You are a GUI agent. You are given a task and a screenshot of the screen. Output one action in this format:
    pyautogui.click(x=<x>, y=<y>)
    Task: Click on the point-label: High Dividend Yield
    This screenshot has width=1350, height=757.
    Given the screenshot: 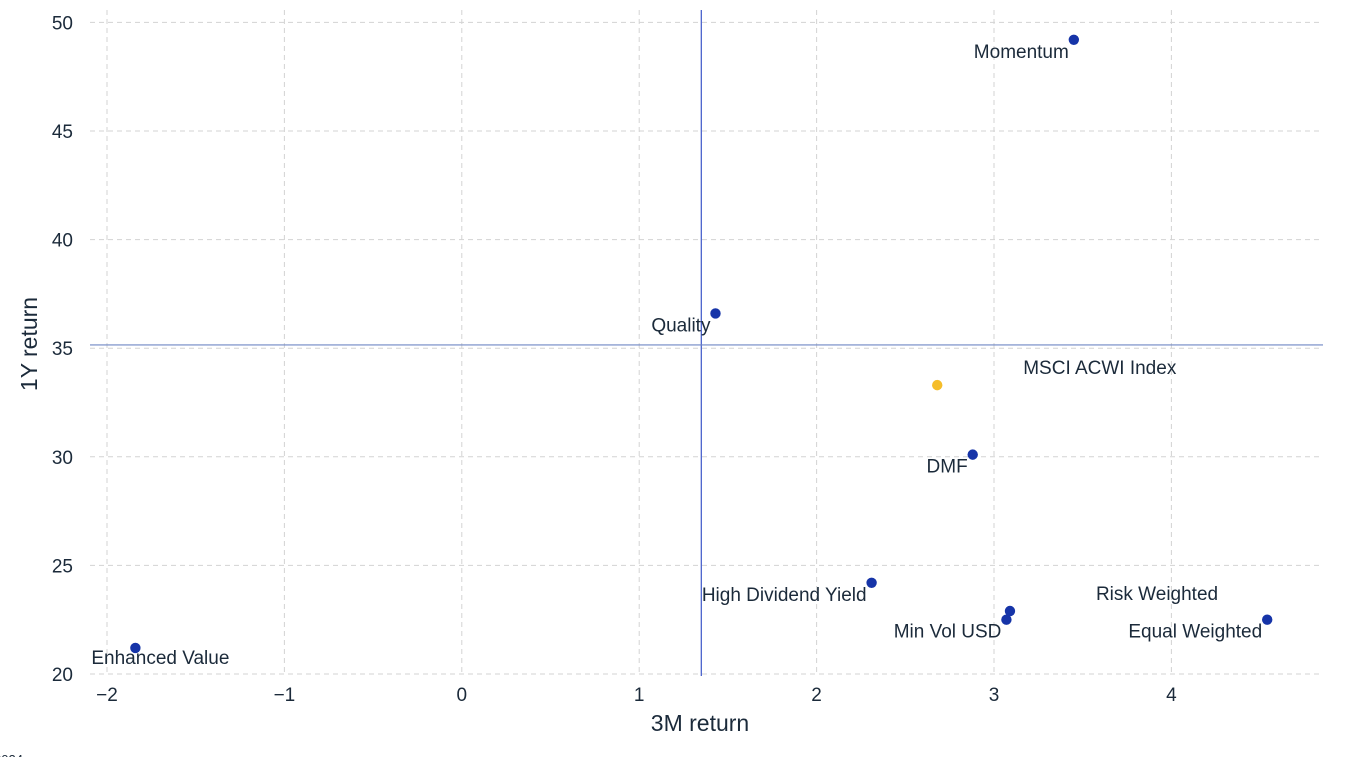 What is the action you would take?
    pyautogui.click(x=784, y=595)
    